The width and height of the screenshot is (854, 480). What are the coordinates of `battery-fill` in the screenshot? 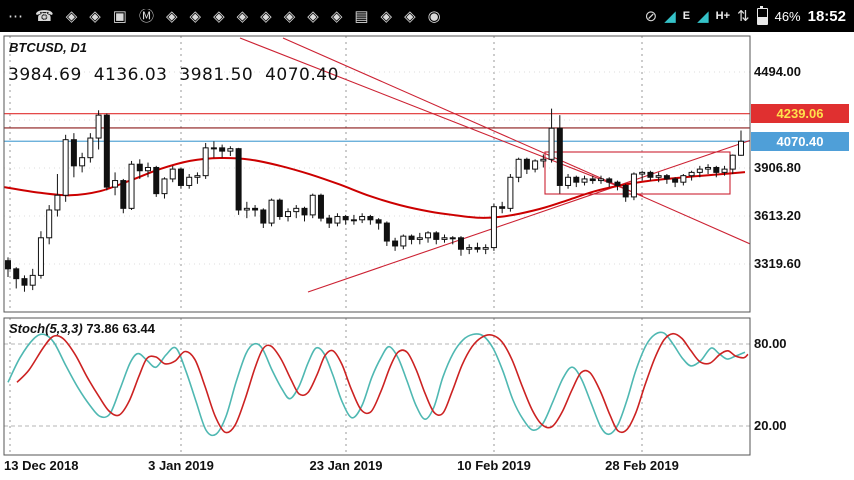 It's located at (762, 20).